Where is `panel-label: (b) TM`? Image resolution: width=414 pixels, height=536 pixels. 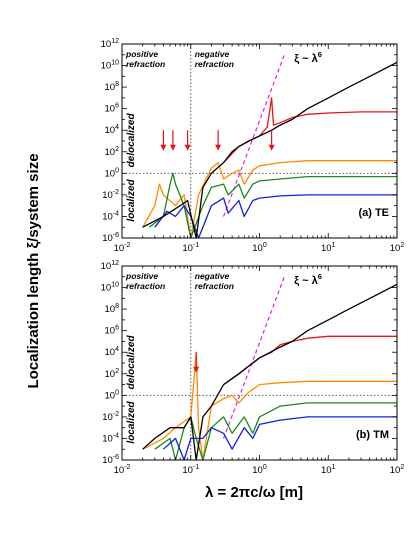 panel-label: (b) TM is located at coordinates (372, 435).